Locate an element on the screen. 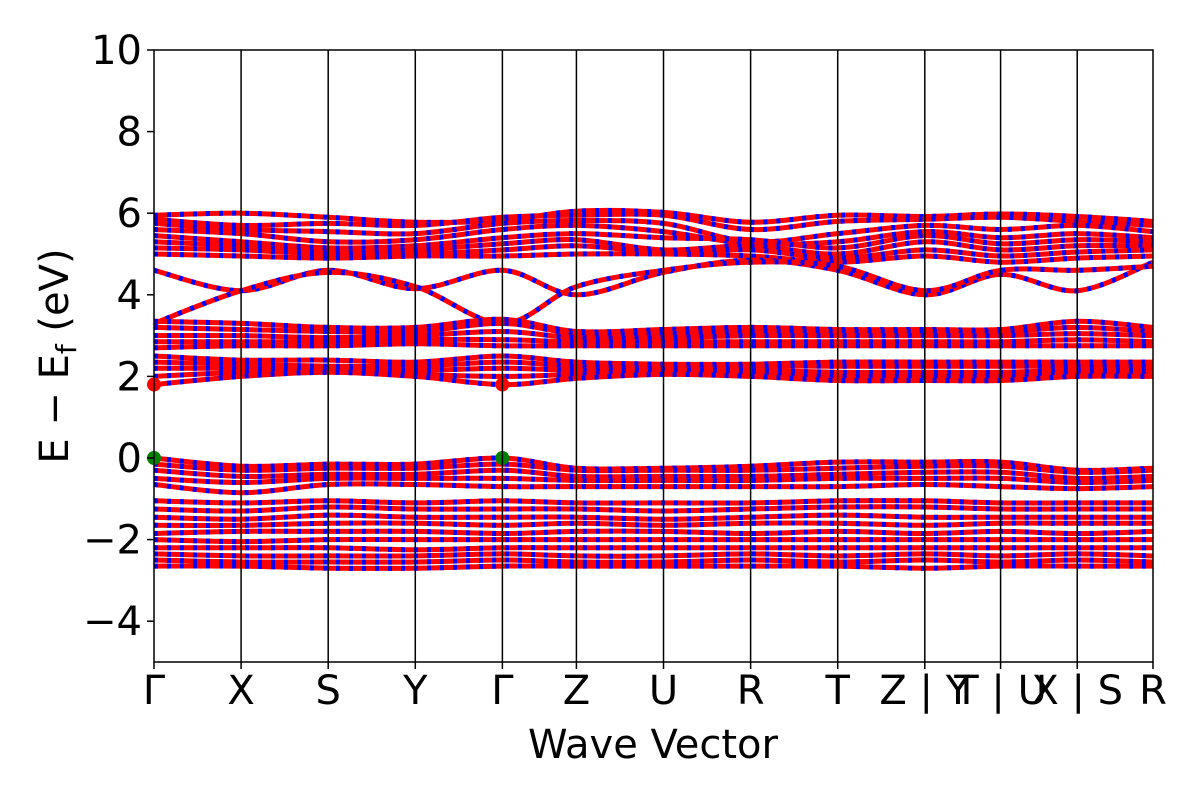 This screenshot has height=800, width=1200. x-tick-label: X | S is located at coordinates (1077, 691).